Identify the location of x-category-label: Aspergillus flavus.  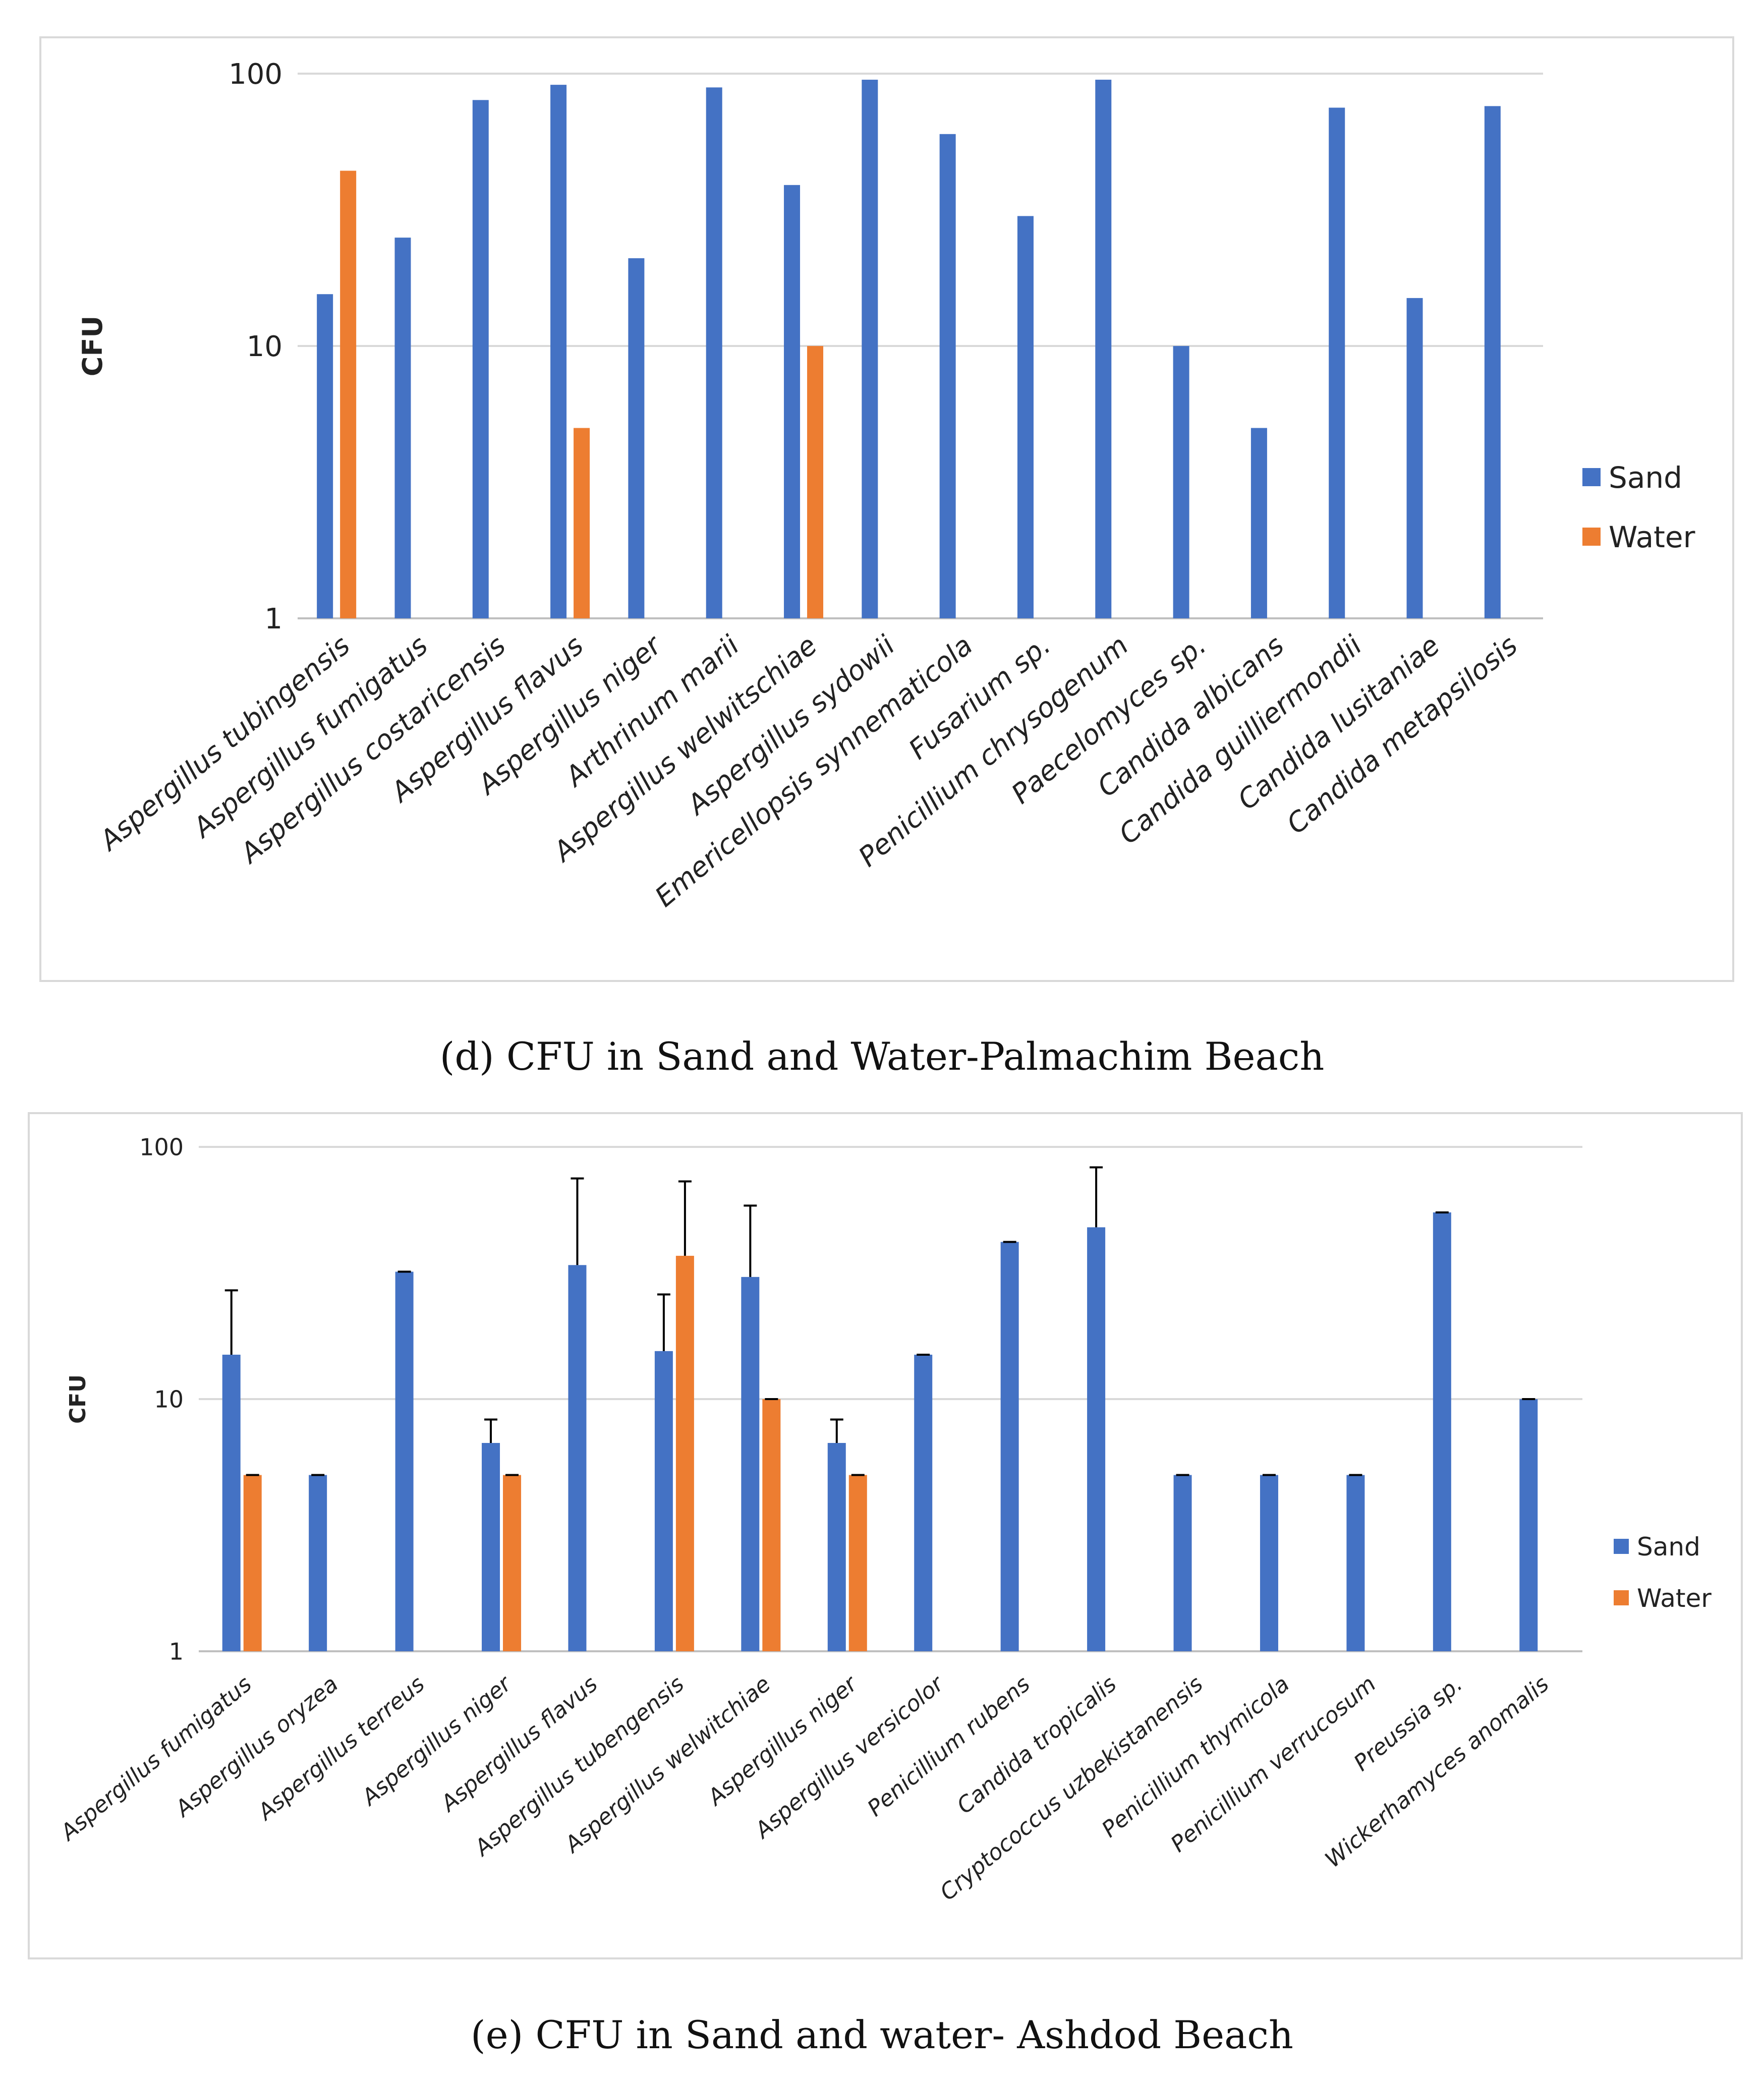
(518, 1744).